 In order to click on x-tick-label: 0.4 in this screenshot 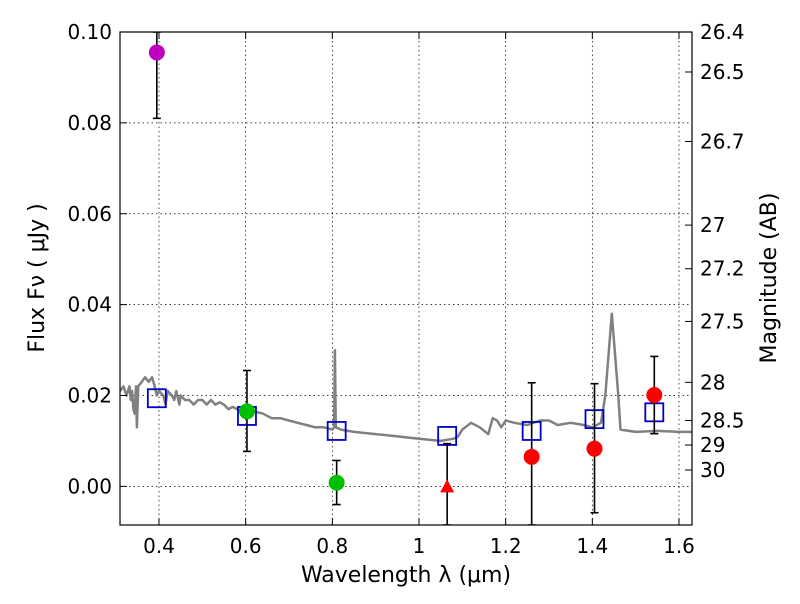, I will do `click(159, 546)`.